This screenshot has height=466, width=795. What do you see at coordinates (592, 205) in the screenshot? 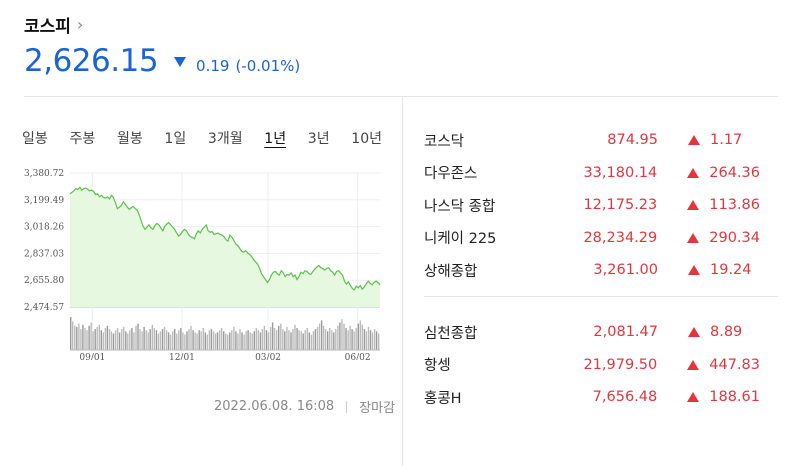
I see `market-row: 나스닥 종합 12,175.23 113.86` at bounding box center [592, 205].